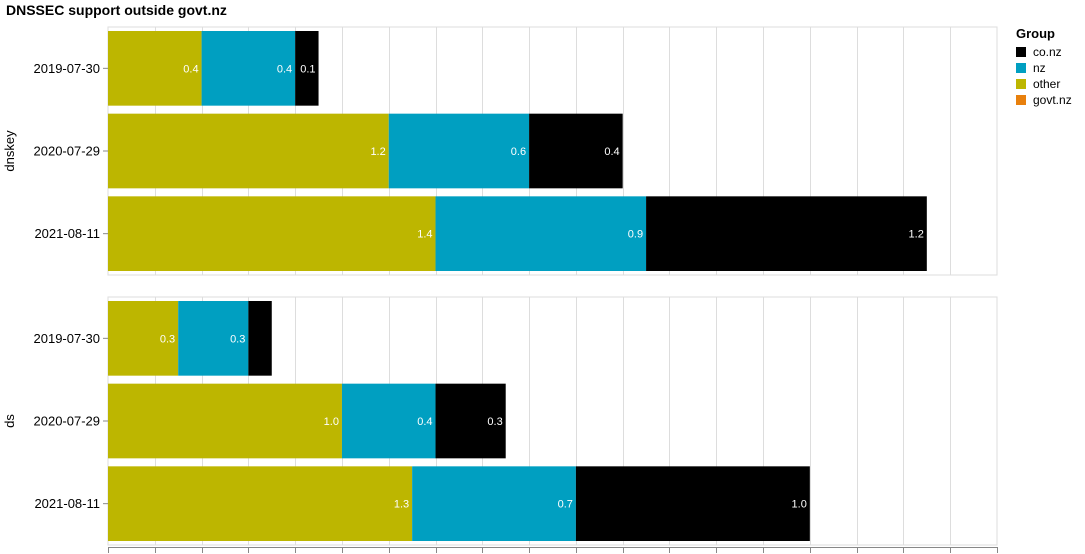  Describe the element at coordinates (1047, 52) in the screenshot. I see `legend-label-co-nz: co.nz` at that location.